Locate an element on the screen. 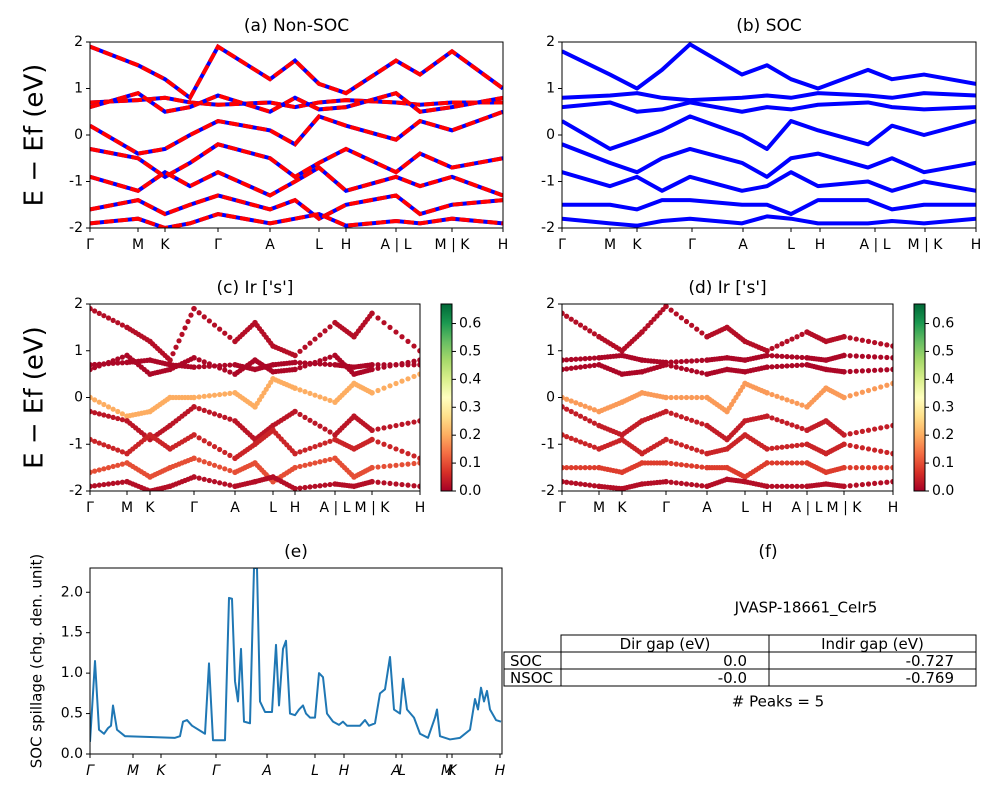 The image size is (1000, 800). colorbar-tick-label: 0.5 is located at coordinates (470, 351).